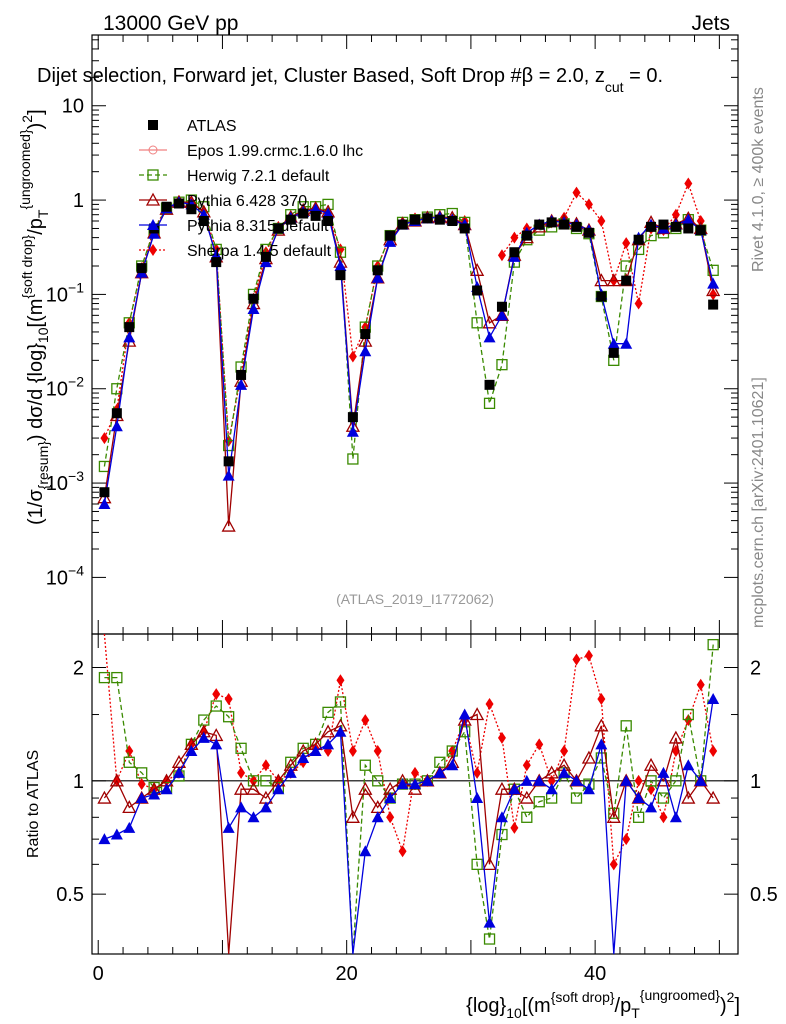 The height and width of the screenshot is (1024, 786). Describe the element at coordinates (212, 126) in the screenshot. I see `legend-label: ATLAS` at that location.